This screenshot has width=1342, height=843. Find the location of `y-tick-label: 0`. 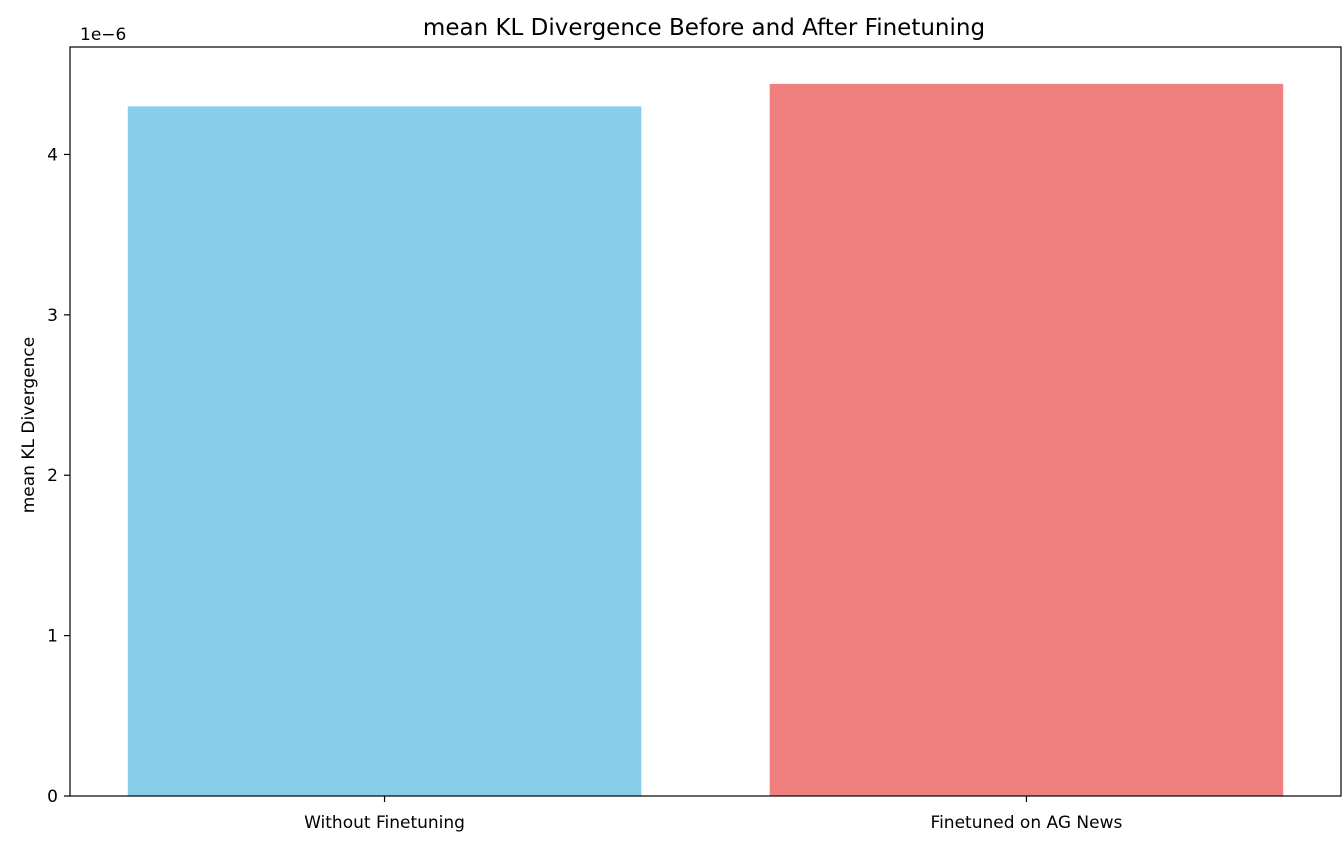

y-tick-label: 0 is located at coordinates (52, 797).